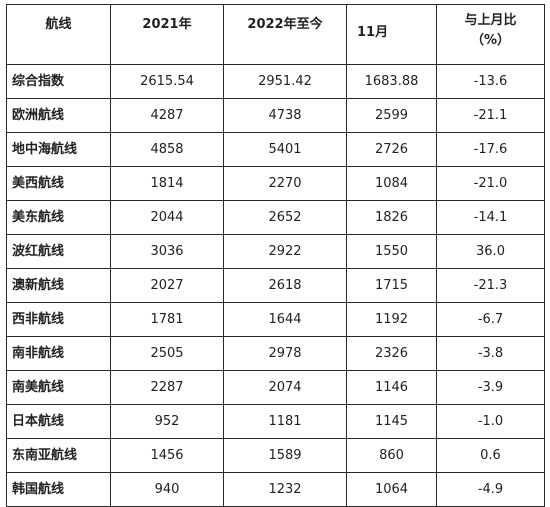 This screenshot has width=550, height=507. I want to click on change-percent-cell: 36.0, so click(490, 251).